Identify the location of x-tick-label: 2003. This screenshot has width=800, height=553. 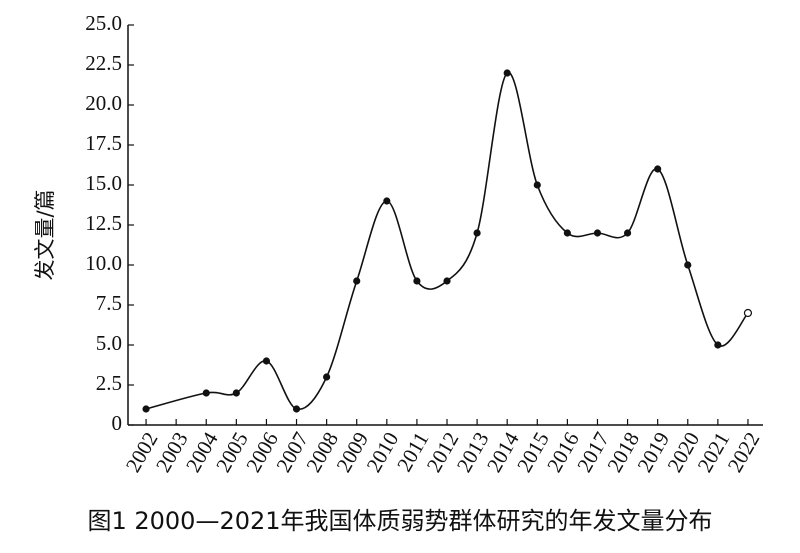
(172, 452).